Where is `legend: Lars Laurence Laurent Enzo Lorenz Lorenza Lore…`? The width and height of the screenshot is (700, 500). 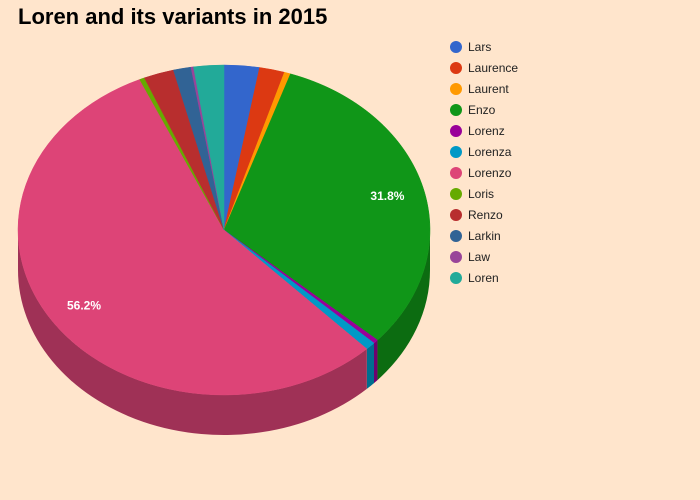
legend: Lars Laurence Laurent Enzo Lorenz Lorenza Lore… is located at coordinates (484, 162).